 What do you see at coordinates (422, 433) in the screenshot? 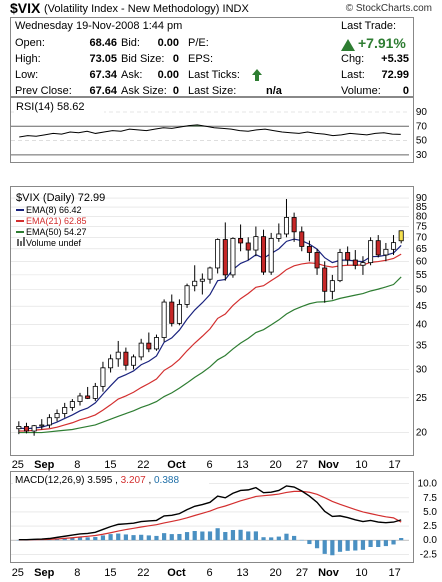
I see `price-tick-label: 20` at bounding box center [422, 433].